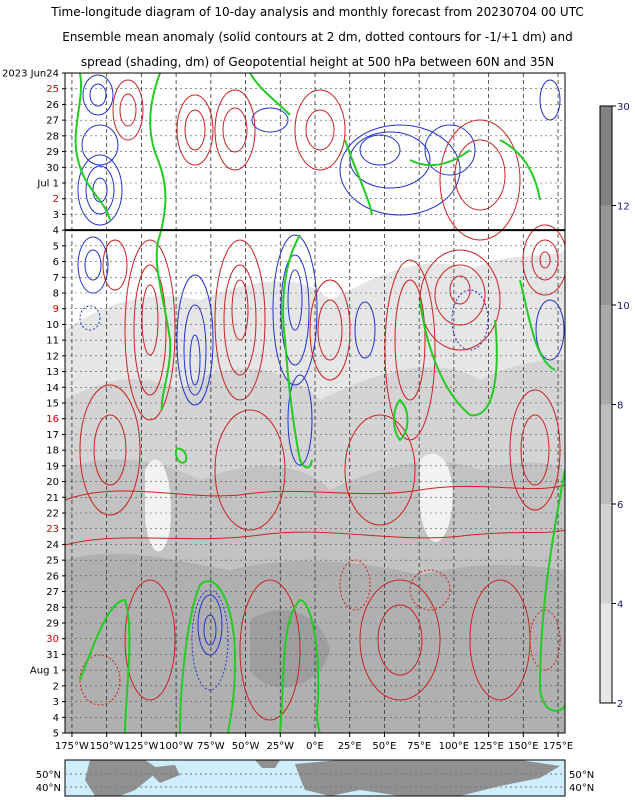 The width and height of the screenshot is (635, 800). What do you see at coordinates (52, 372) in the screenshot?
I see `date-label: 13` at bounding box center [52, 372].